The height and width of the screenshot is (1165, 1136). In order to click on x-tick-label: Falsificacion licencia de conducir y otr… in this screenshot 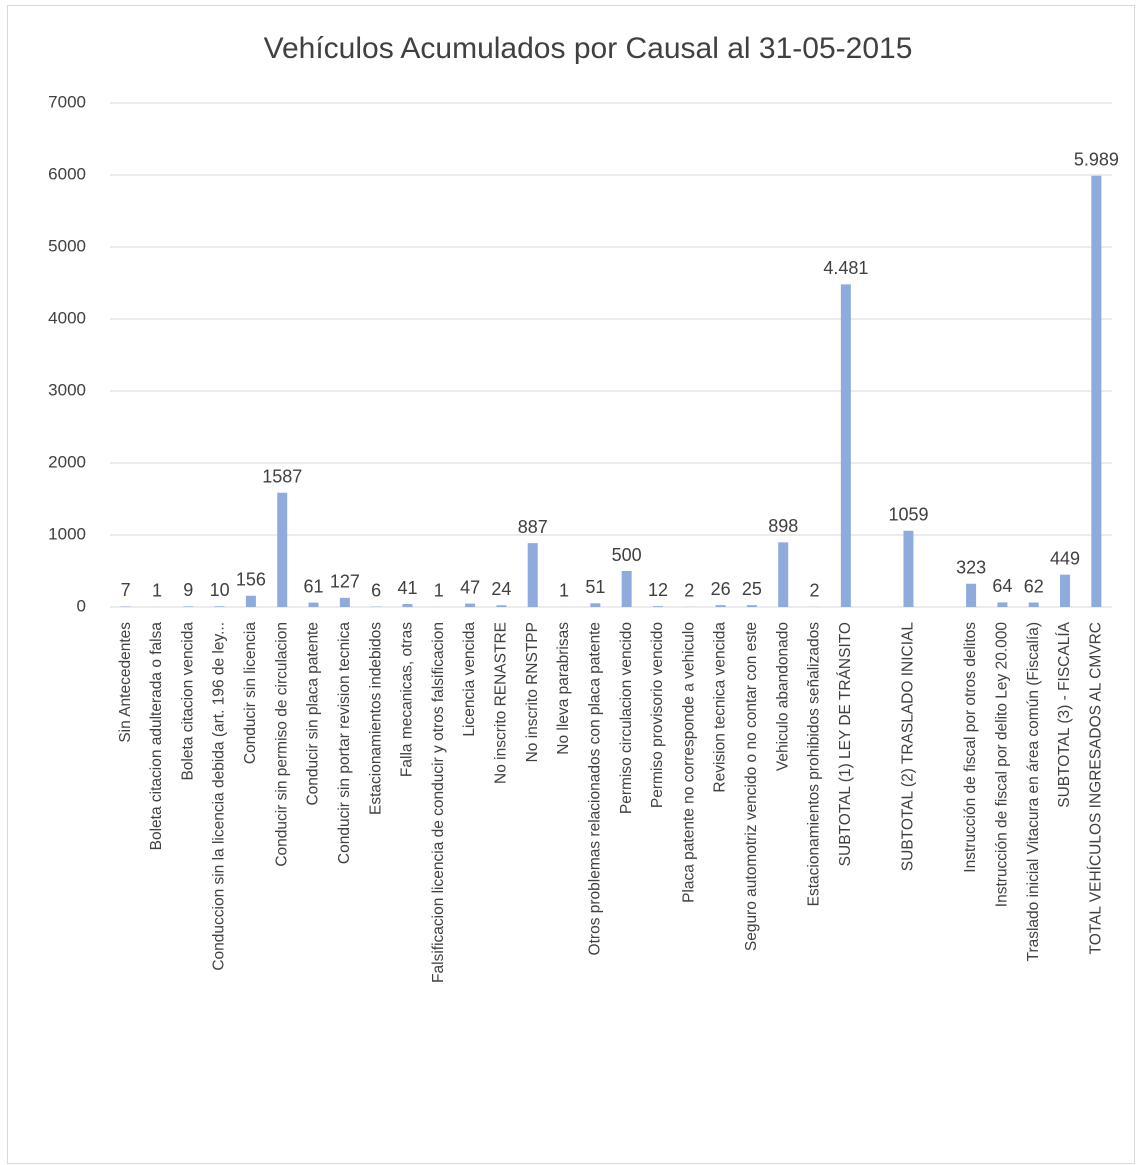, I will do `click(438, 802)`.